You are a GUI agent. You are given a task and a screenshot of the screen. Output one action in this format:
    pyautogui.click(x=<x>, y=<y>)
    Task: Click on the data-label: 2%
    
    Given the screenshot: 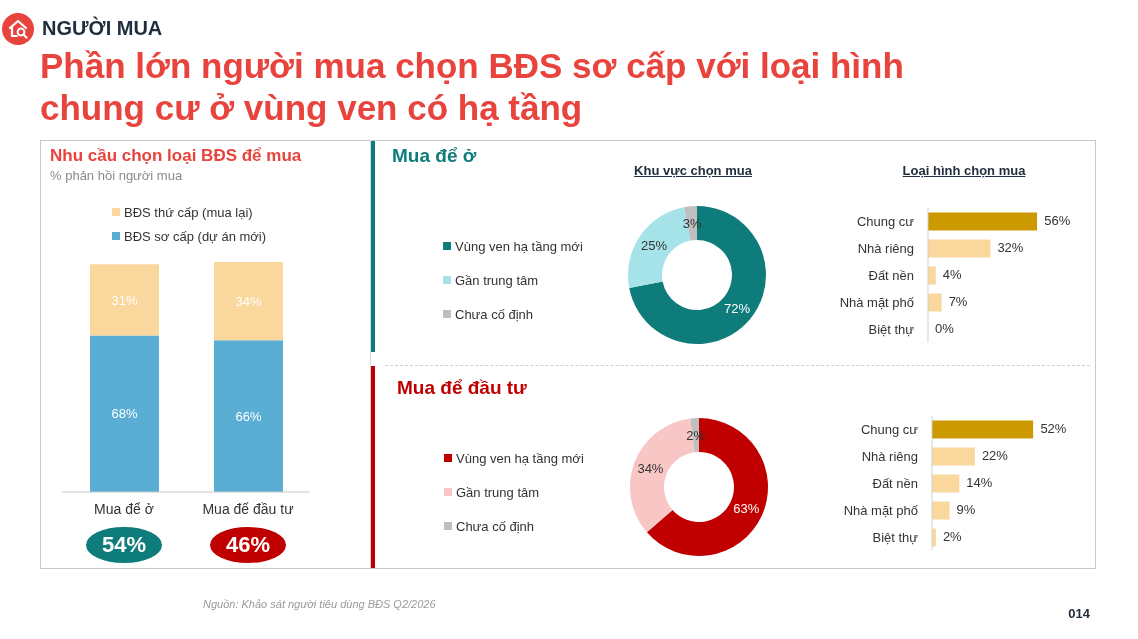 What is the action you would take?
    pyautogui.click(x=952, y=536)
    